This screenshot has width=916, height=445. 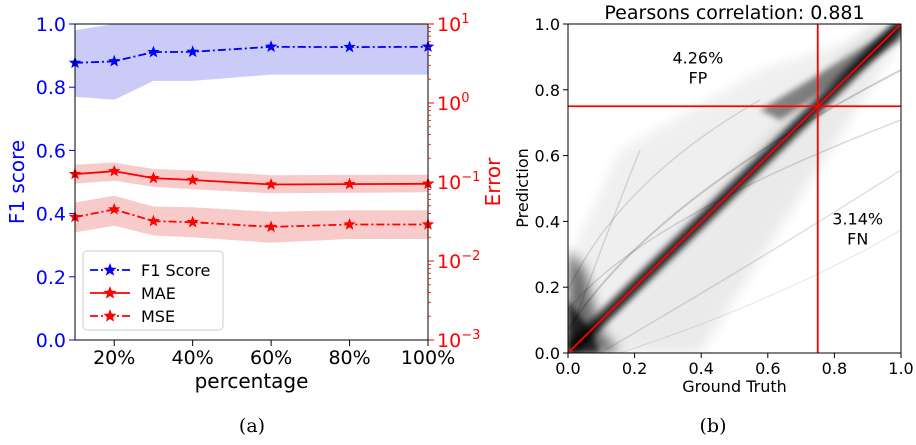 What do you see at coordinates (857, 219) in the screenshot?
I see `annotation-percent: 3.14%` at bounding box center [857, 219].